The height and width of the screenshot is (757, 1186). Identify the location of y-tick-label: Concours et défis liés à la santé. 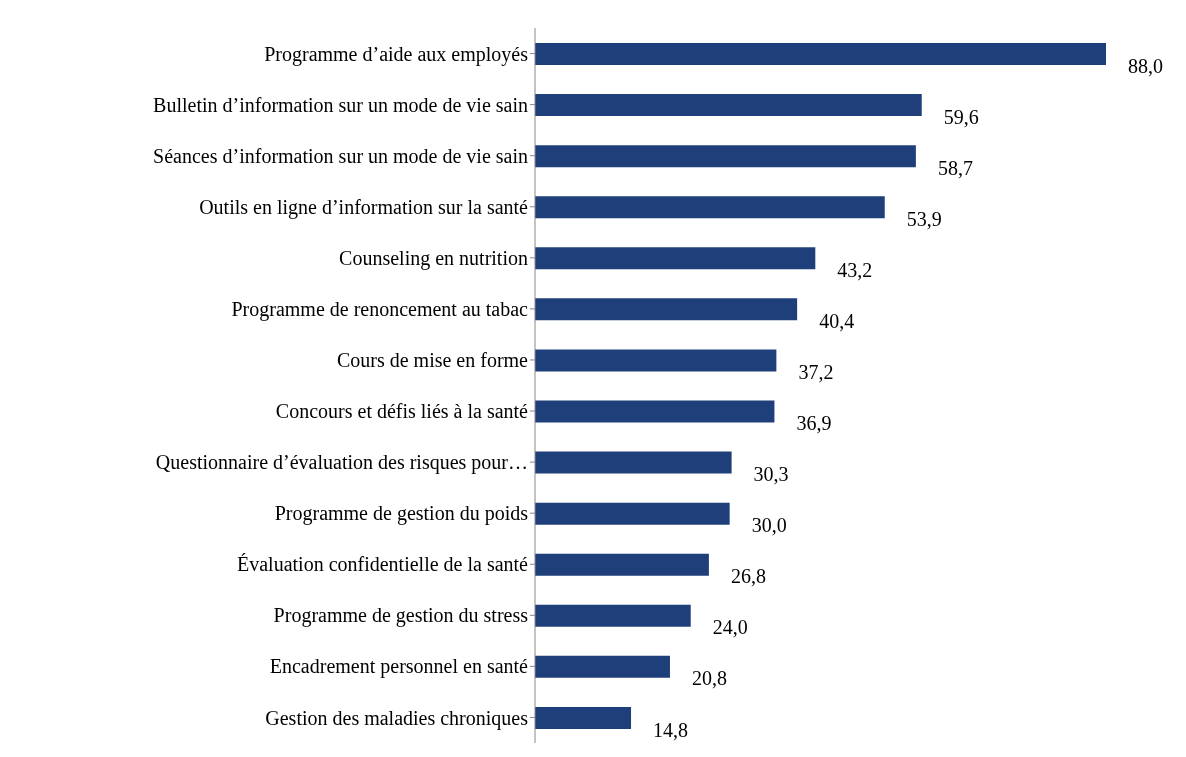
(402, 411).